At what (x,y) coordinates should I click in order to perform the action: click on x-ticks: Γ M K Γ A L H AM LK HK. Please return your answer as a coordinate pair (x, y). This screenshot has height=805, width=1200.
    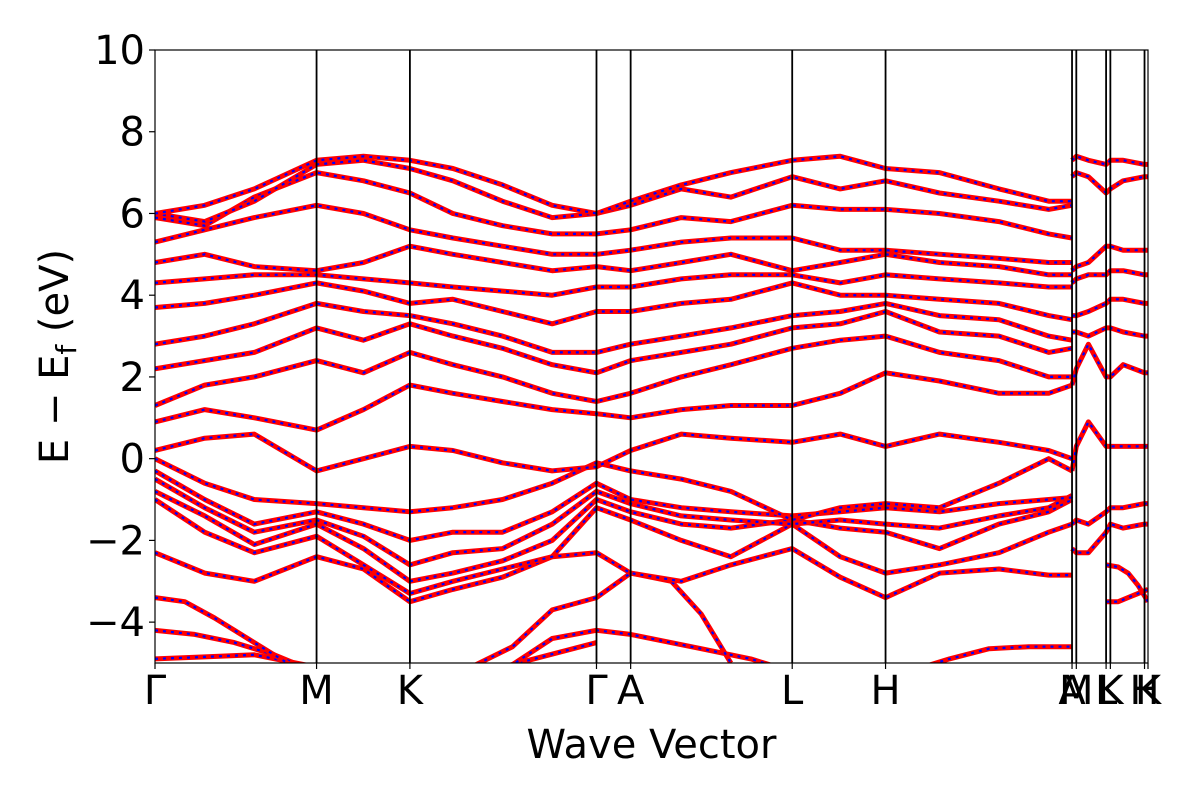
    Looking at the image, I should click on (653, 688).